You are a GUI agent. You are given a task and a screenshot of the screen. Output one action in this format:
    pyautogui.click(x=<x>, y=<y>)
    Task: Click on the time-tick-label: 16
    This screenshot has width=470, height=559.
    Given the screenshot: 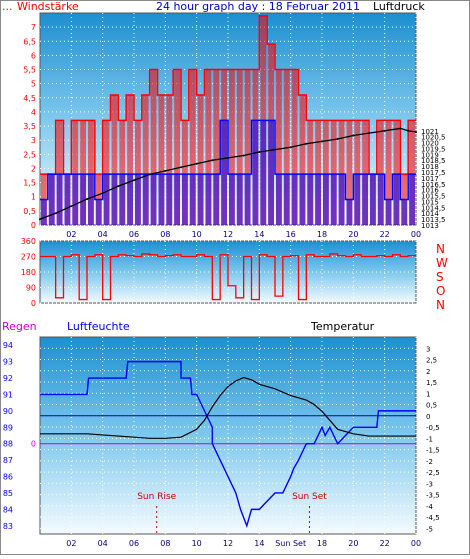 What is the action you would take?
    pyautogui.click(x=291, y=234)
    